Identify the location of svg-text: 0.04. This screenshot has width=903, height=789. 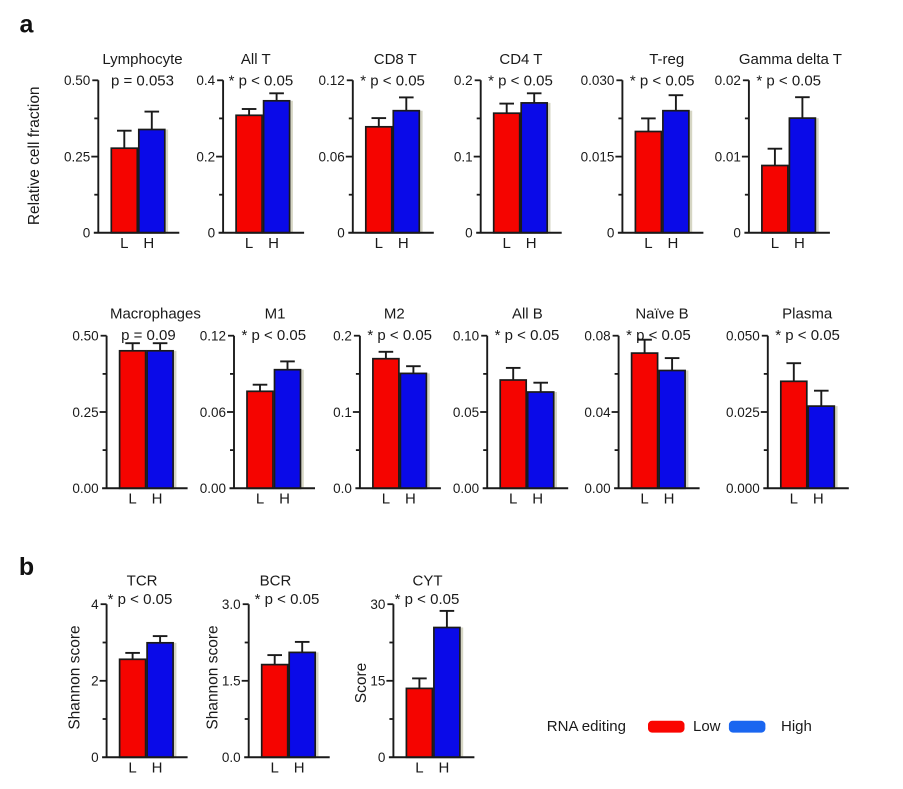
(597, 412).